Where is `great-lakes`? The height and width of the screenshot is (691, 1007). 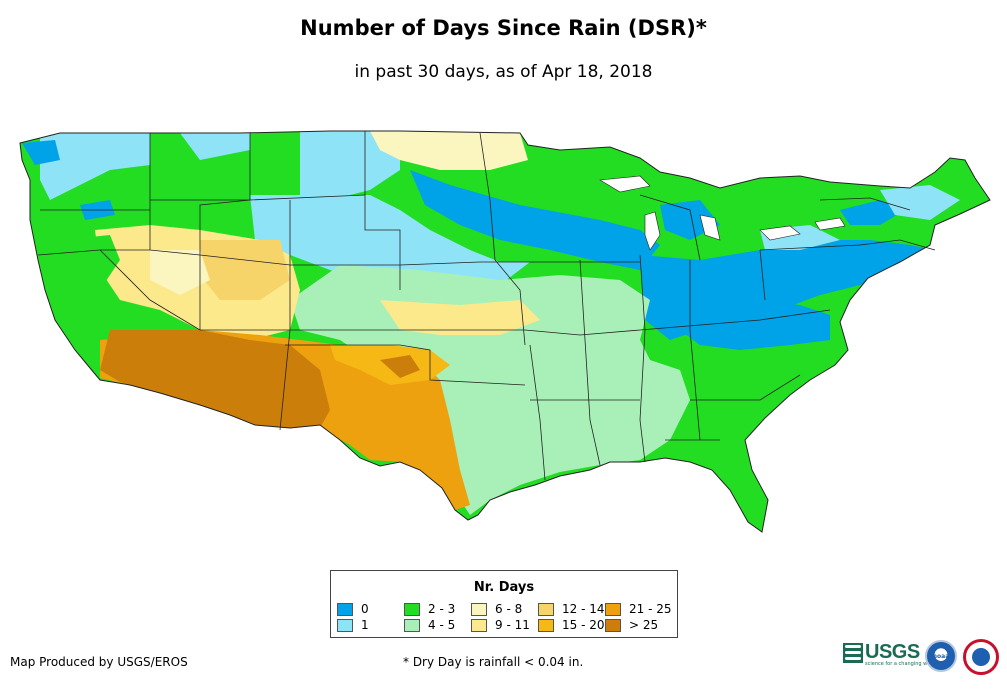
great-lakes is located at coordinates (722, 213).